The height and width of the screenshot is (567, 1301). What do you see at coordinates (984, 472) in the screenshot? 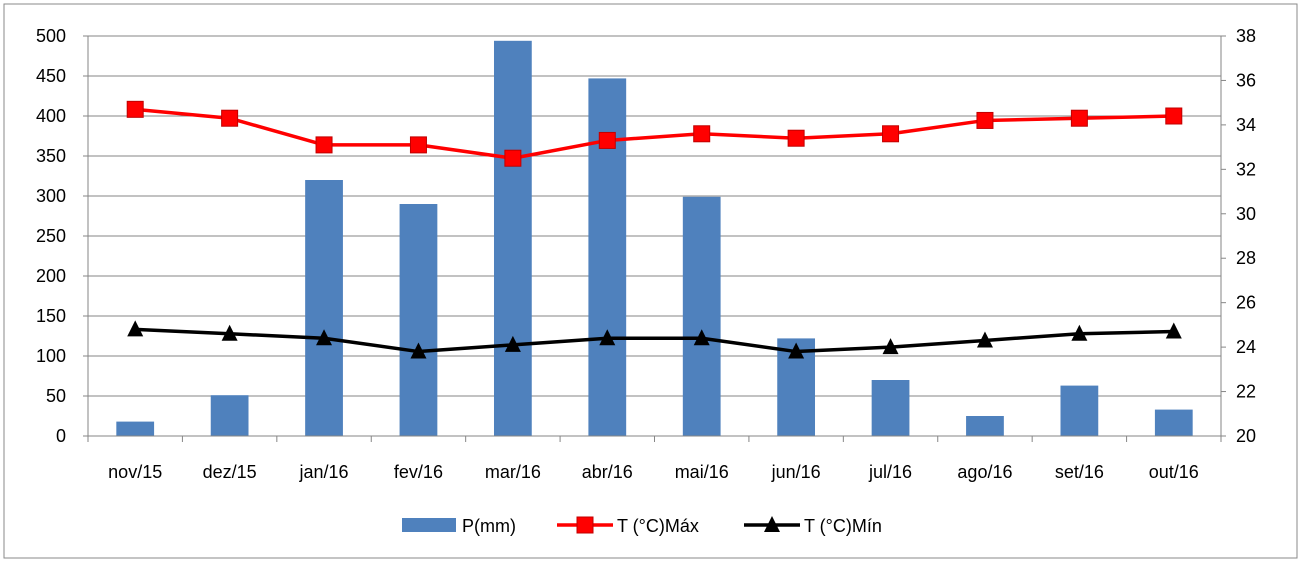
I see `x-tick-label: ago/16` at bounding box center [984, 472].